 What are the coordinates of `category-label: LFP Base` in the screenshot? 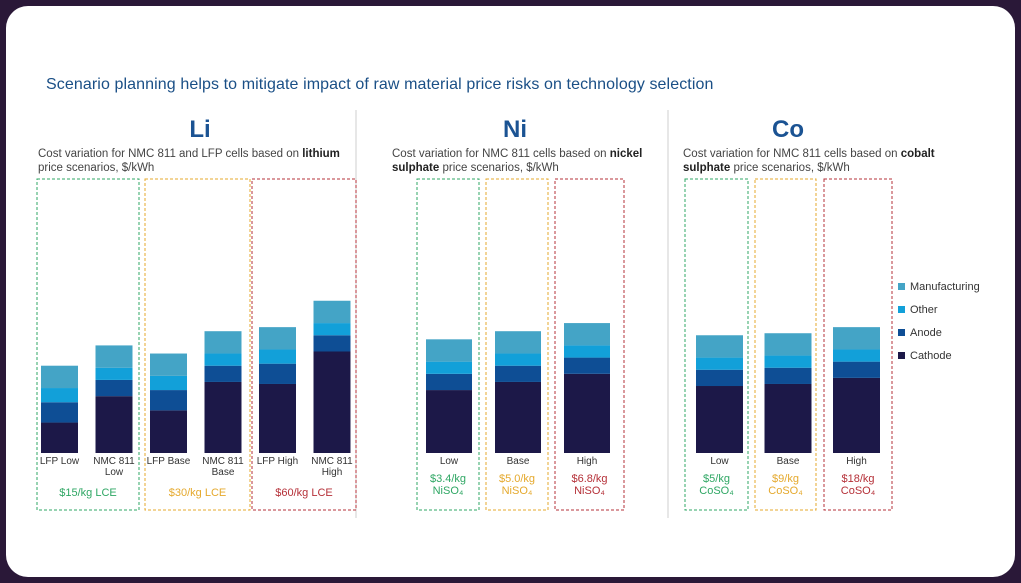 It's located at (169, 461).